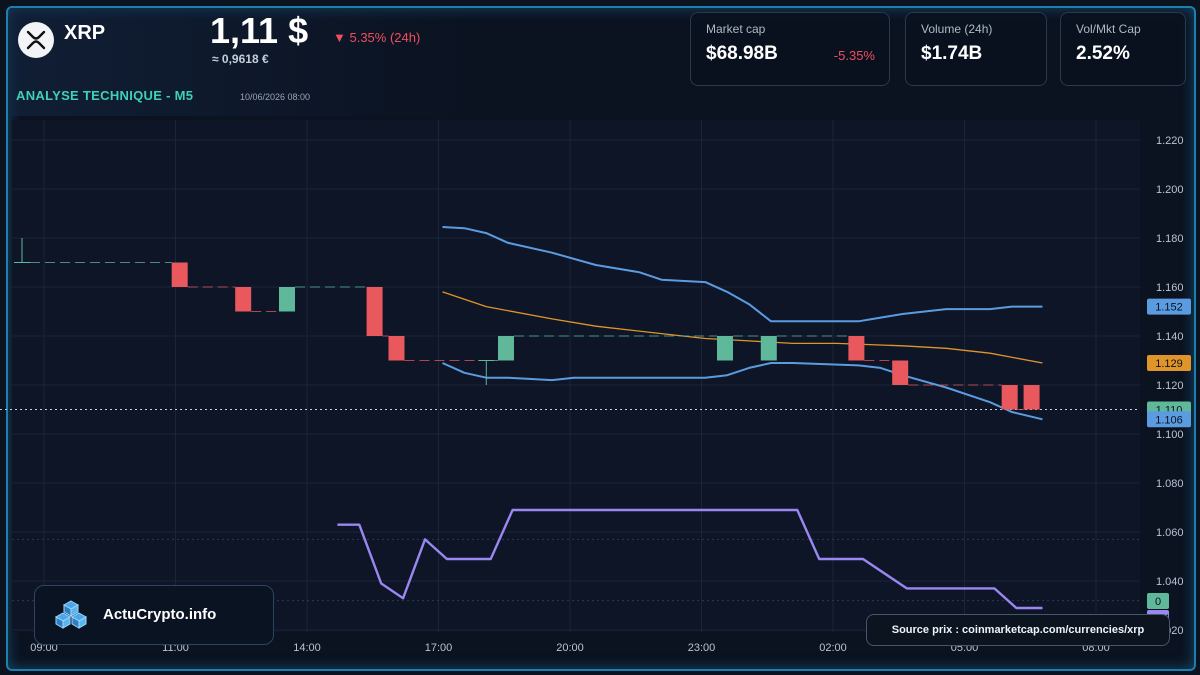 The width and height of the screenshot is (1200, 675). Describe the element at coordinates (736, 29) in the screenshot. I see `stat-label: Market cap` at that location.